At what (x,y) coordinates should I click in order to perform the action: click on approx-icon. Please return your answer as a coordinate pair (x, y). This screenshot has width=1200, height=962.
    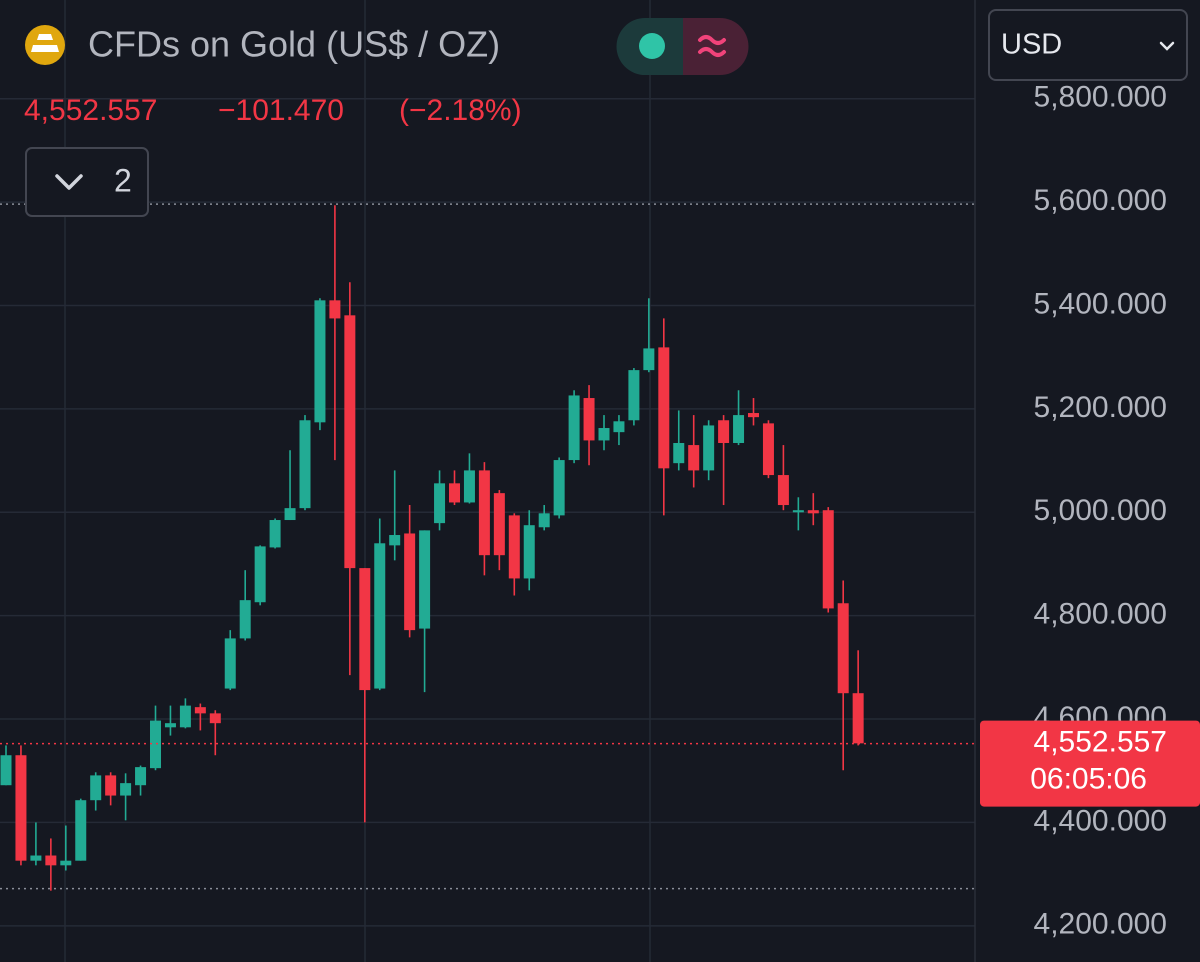
    Looking at the image, I should click on (712, 46).